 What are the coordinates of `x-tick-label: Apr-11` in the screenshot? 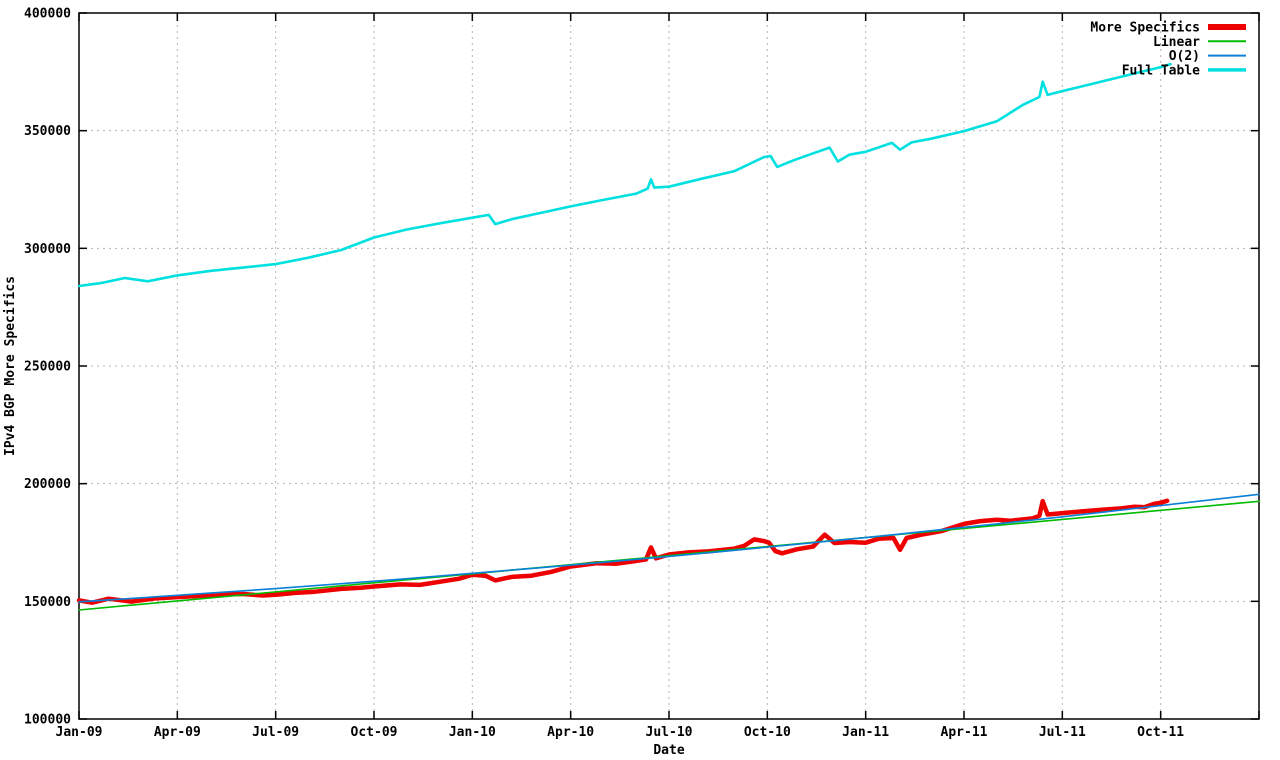 It's located at (964, 732).